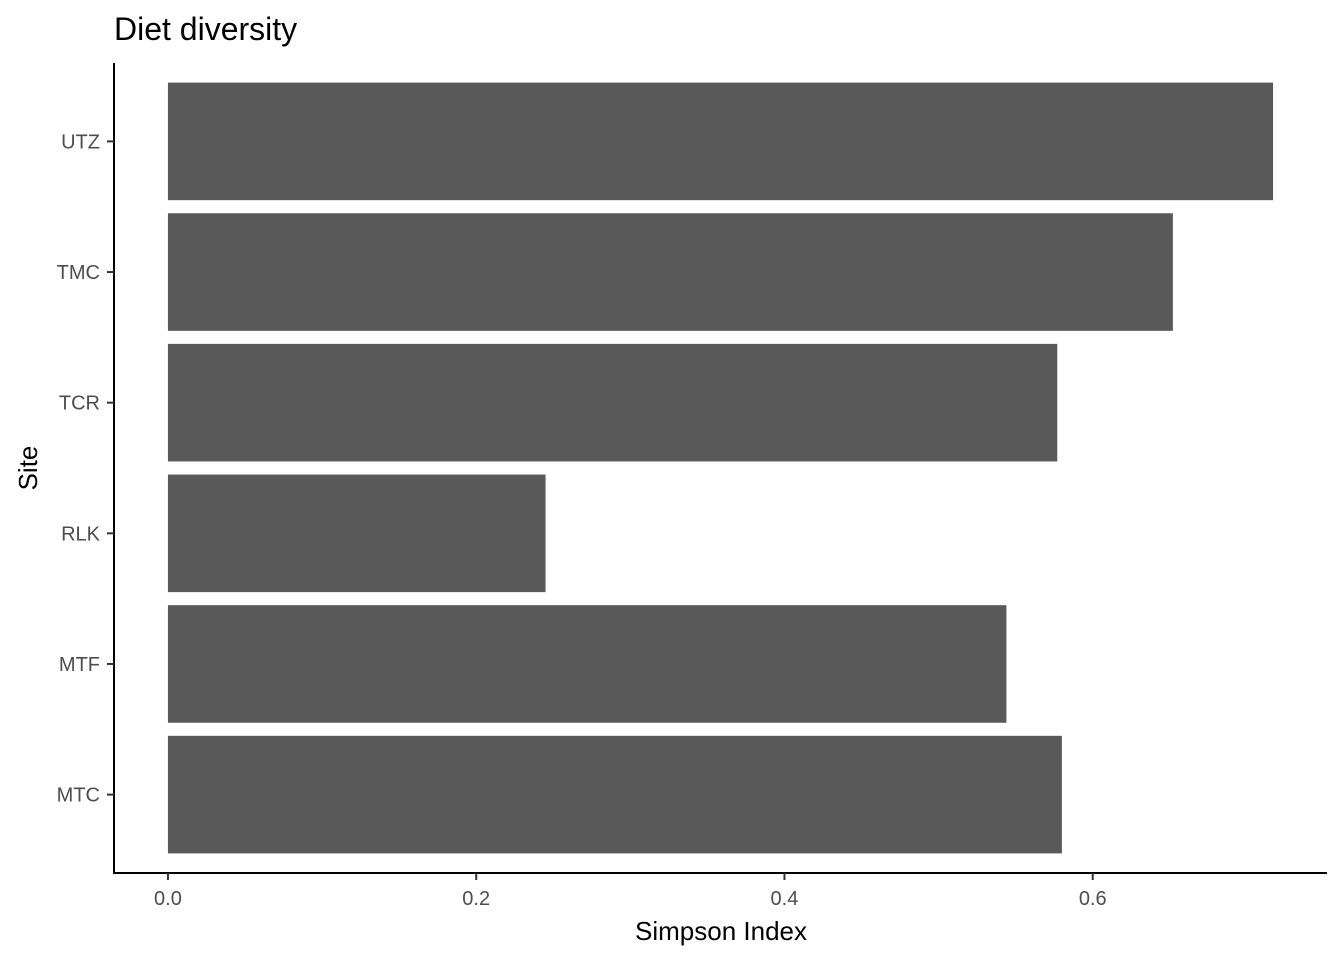 Image resolution: width=1344 pixels, height=960 pixels. What do you see at coordinates (80, 142) in the screenshot?
I see `y-tick-label-utz: UTZ` at bounding box center [80, 142].